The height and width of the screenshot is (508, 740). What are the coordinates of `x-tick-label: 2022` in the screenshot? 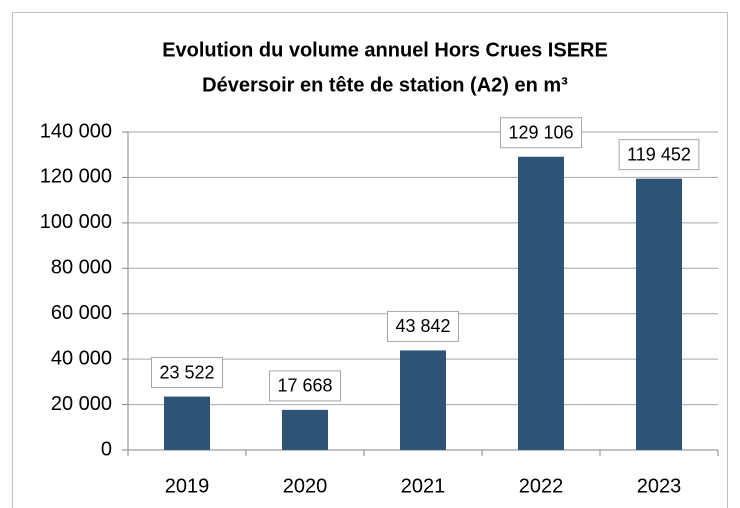 It's located at (541, 486).